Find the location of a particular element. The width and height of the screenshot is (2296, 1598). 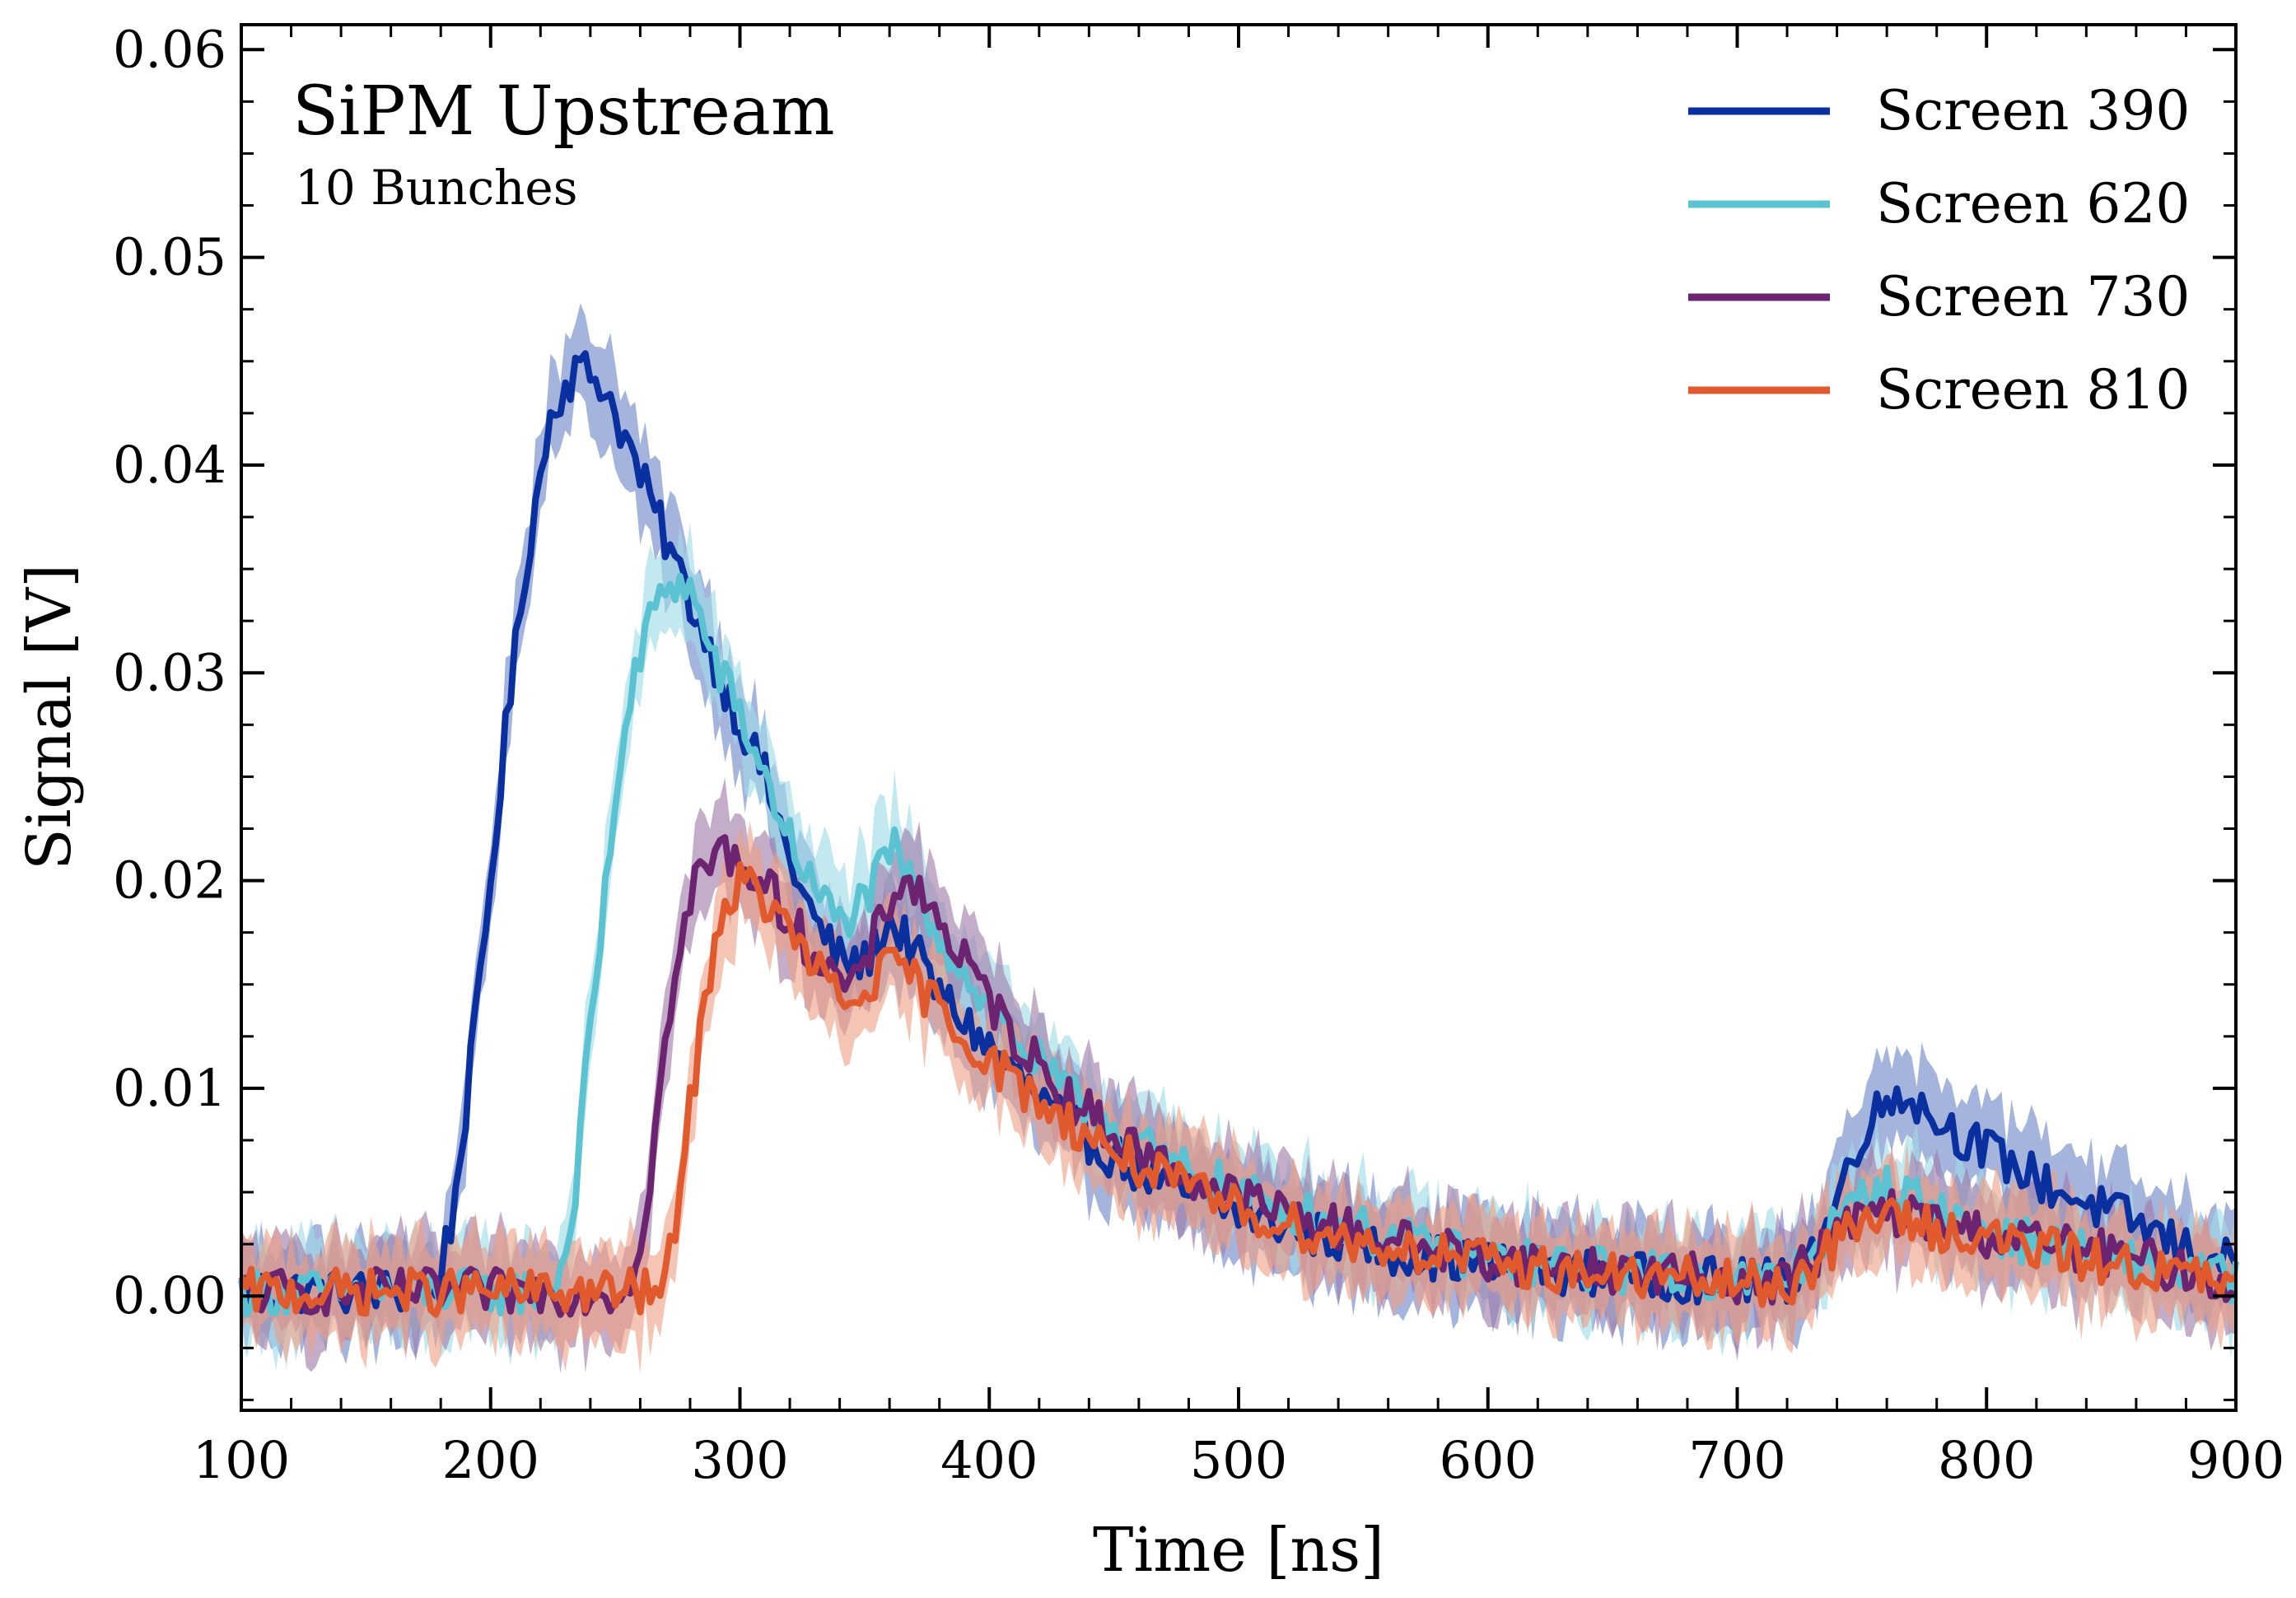

x-axis-label: Time [ns] is located at coordinates (1238, 1550).